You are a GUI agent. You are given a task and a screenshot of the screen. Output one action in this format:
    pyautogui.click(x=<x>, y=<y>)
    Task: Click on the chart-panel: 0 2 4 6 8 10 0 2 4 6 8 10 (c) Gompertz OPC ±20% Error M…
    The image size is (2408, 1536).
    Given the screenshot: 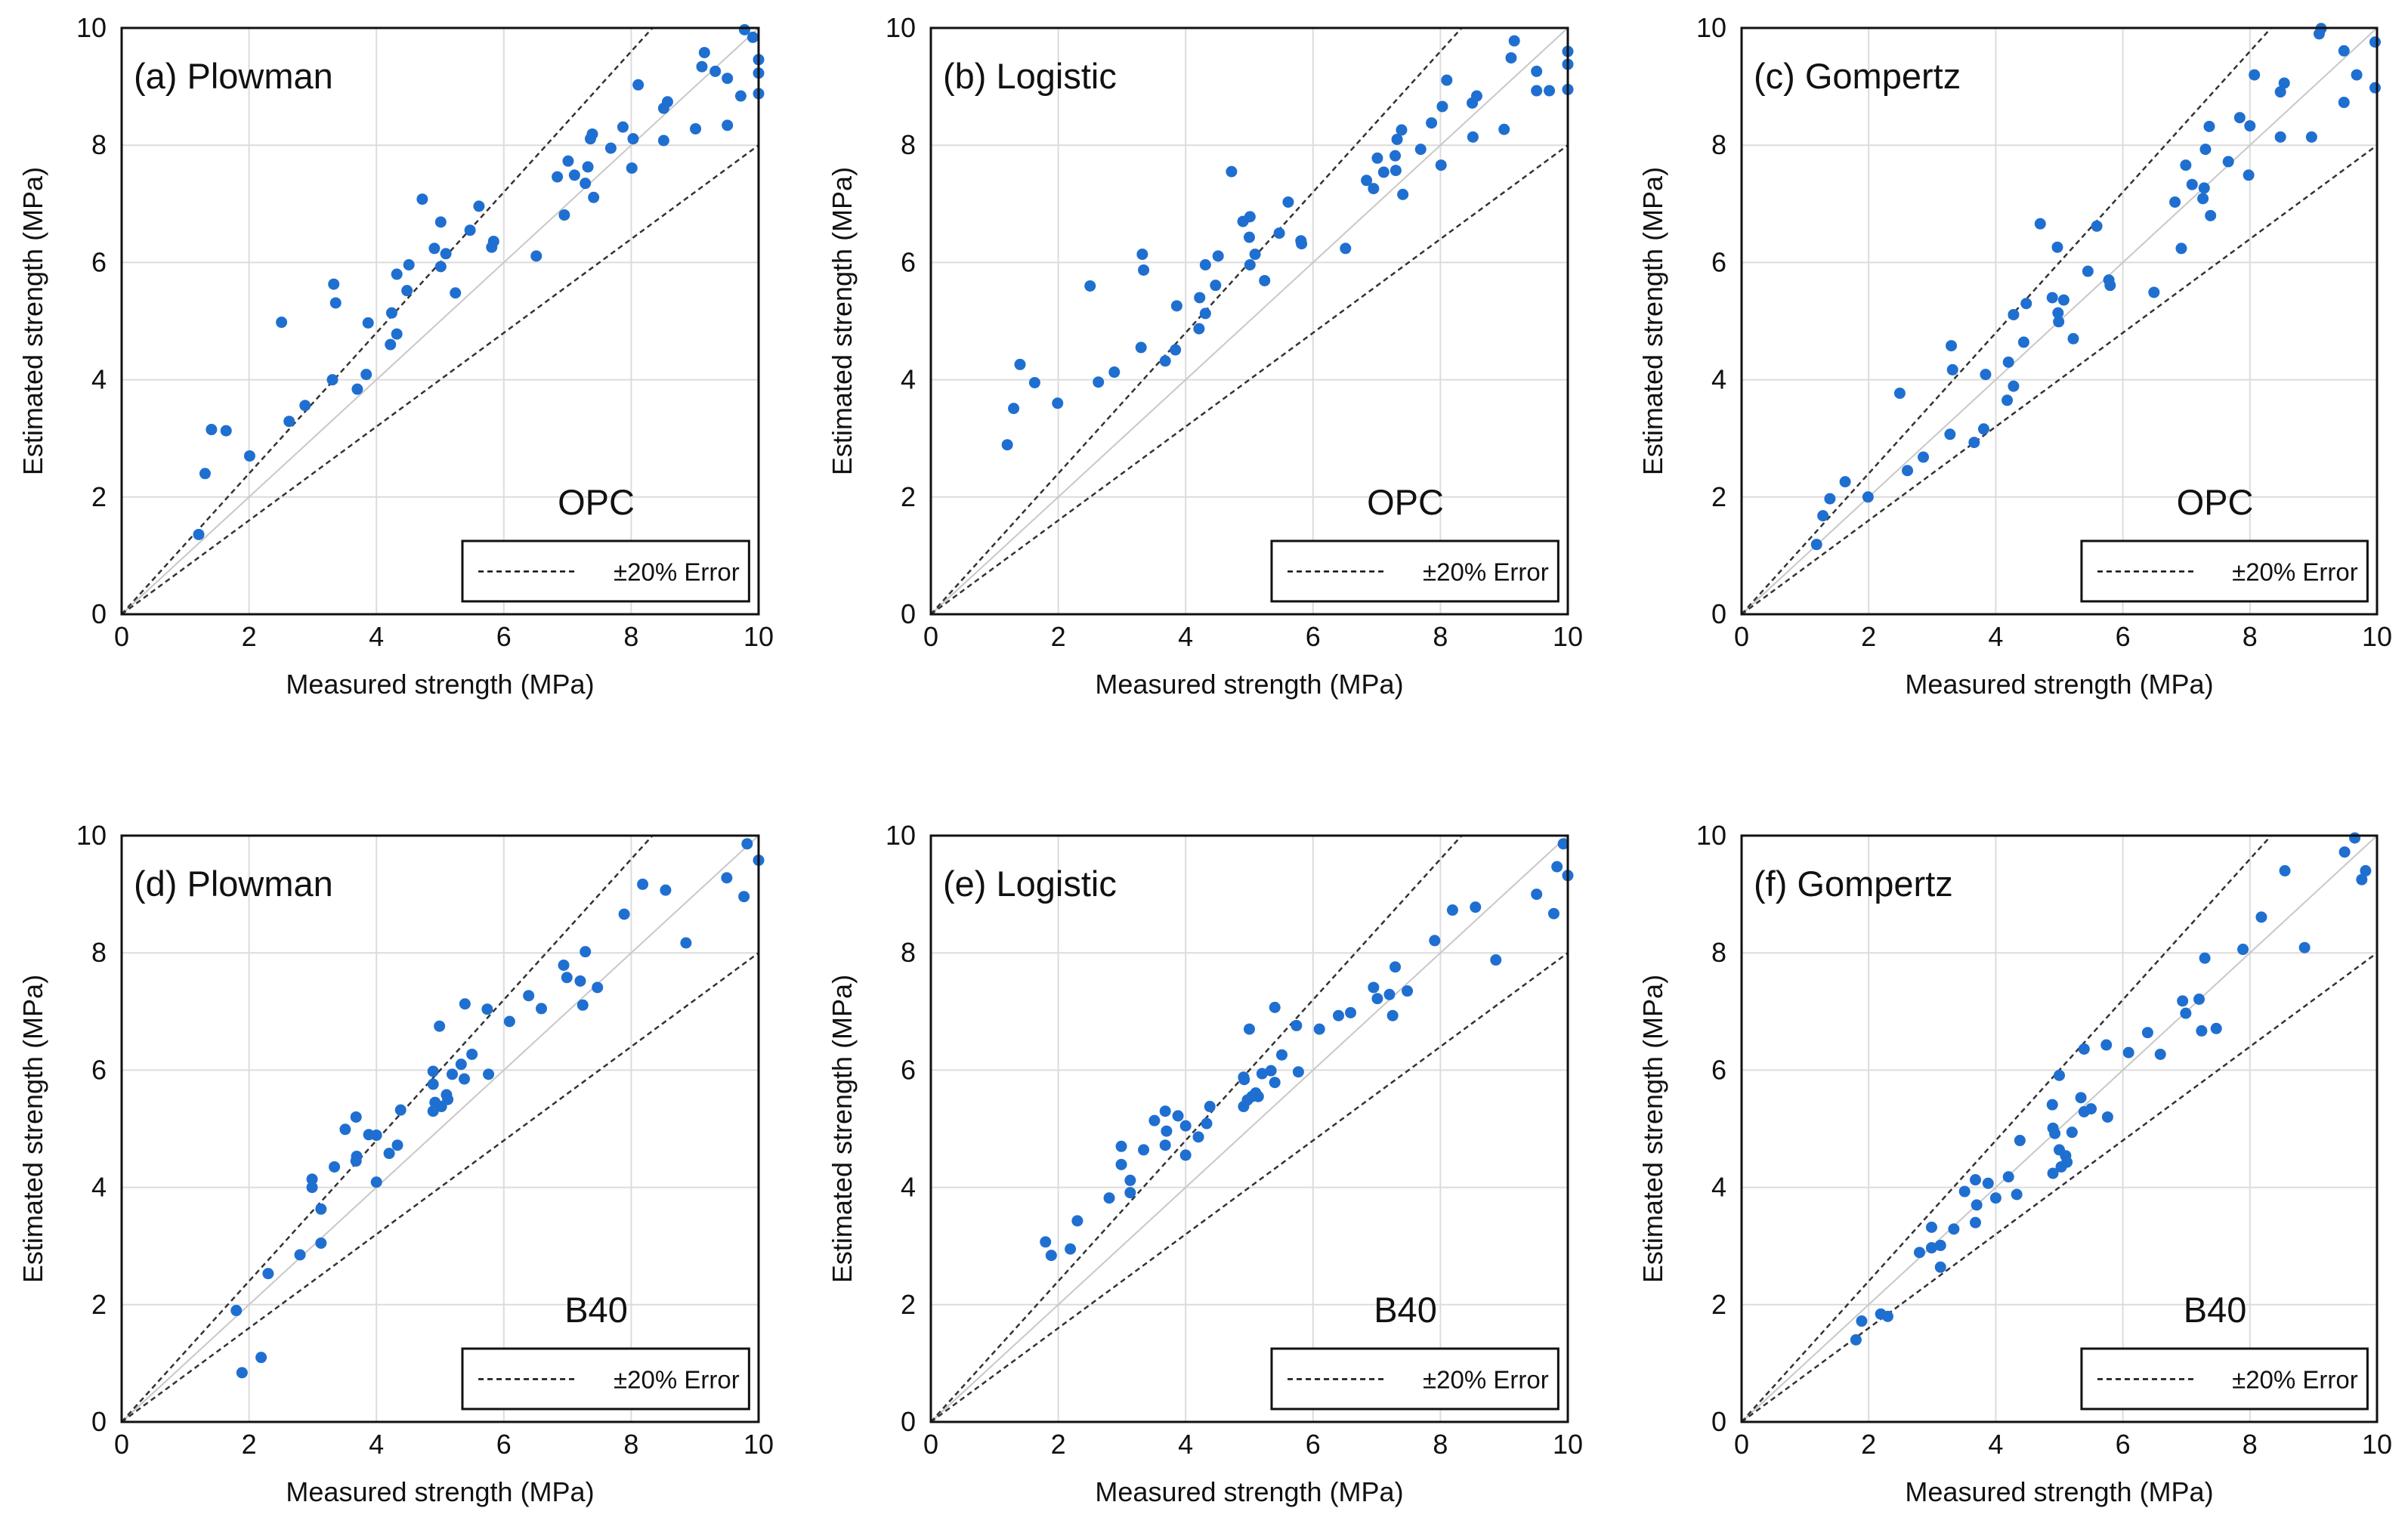 What is the action you would take?
    pyautogui.click(x=2014, y=356)
    